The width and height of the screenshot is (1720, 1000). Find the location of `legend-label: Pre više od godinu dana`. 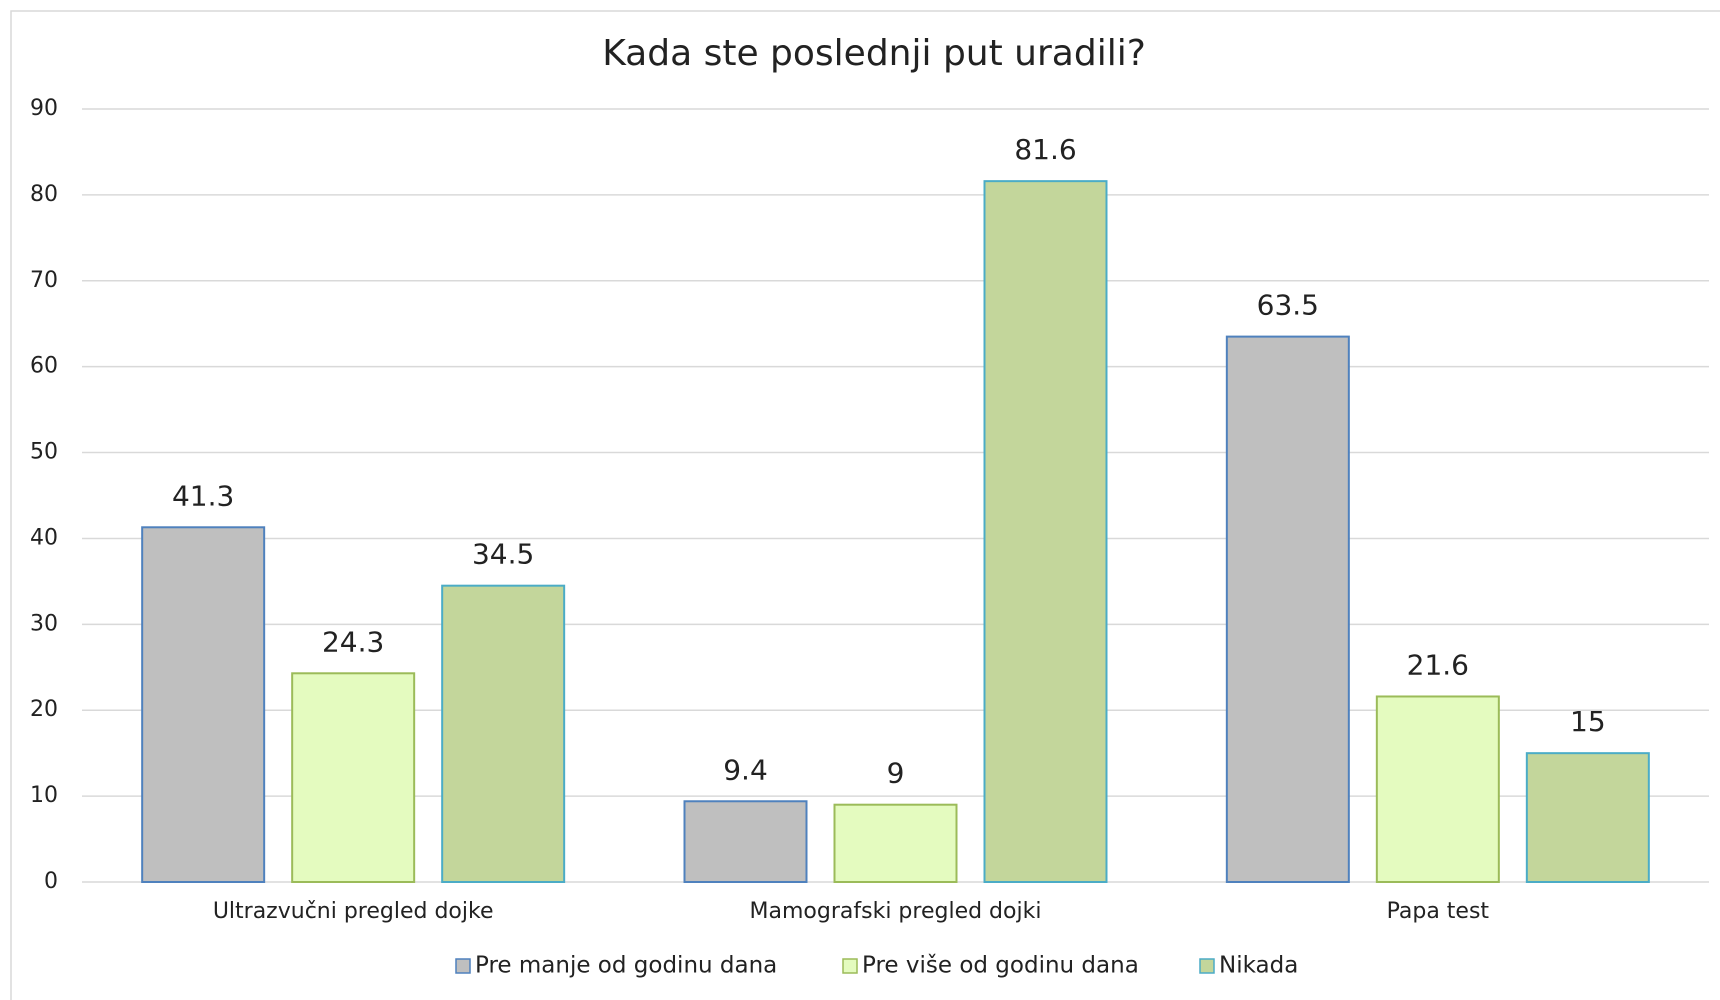

legend-label: Pre više od godinu dana is located at coordinates (1000, 966).